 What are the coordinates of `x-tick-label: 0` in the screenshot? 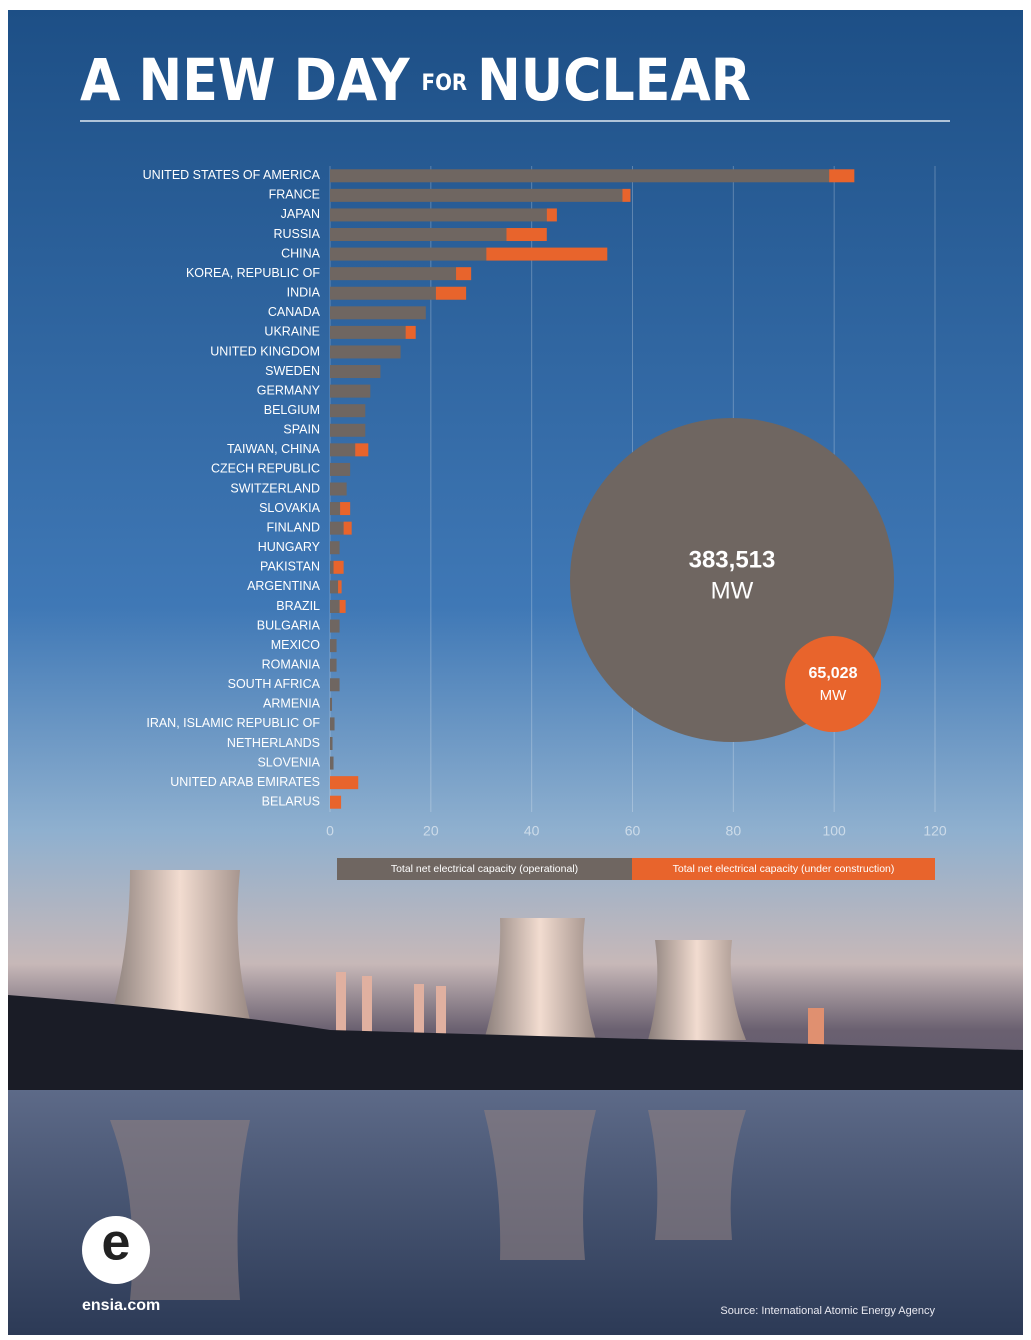 It's located at (330, 831).